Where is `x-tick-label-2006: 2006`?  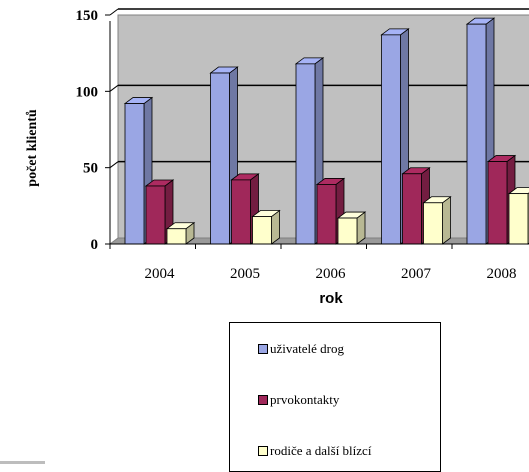 x-tick-label-2006: 2006 is located at coordinates (331, 274).